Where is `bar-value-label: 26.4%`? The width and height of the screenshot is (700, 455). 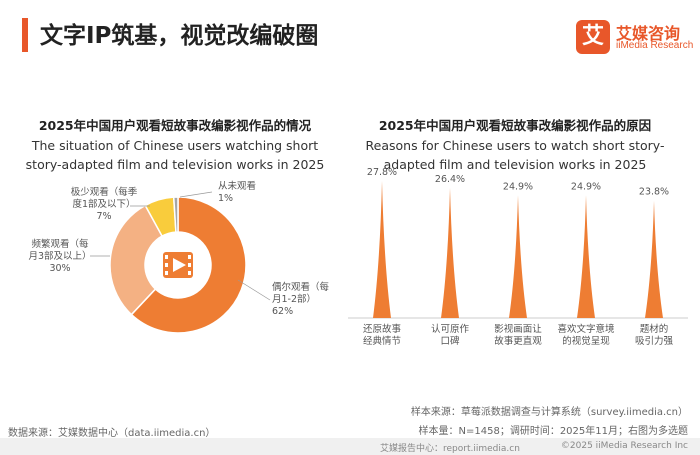
bar-value-label: 26.4% is located at coordinates (450, 179).